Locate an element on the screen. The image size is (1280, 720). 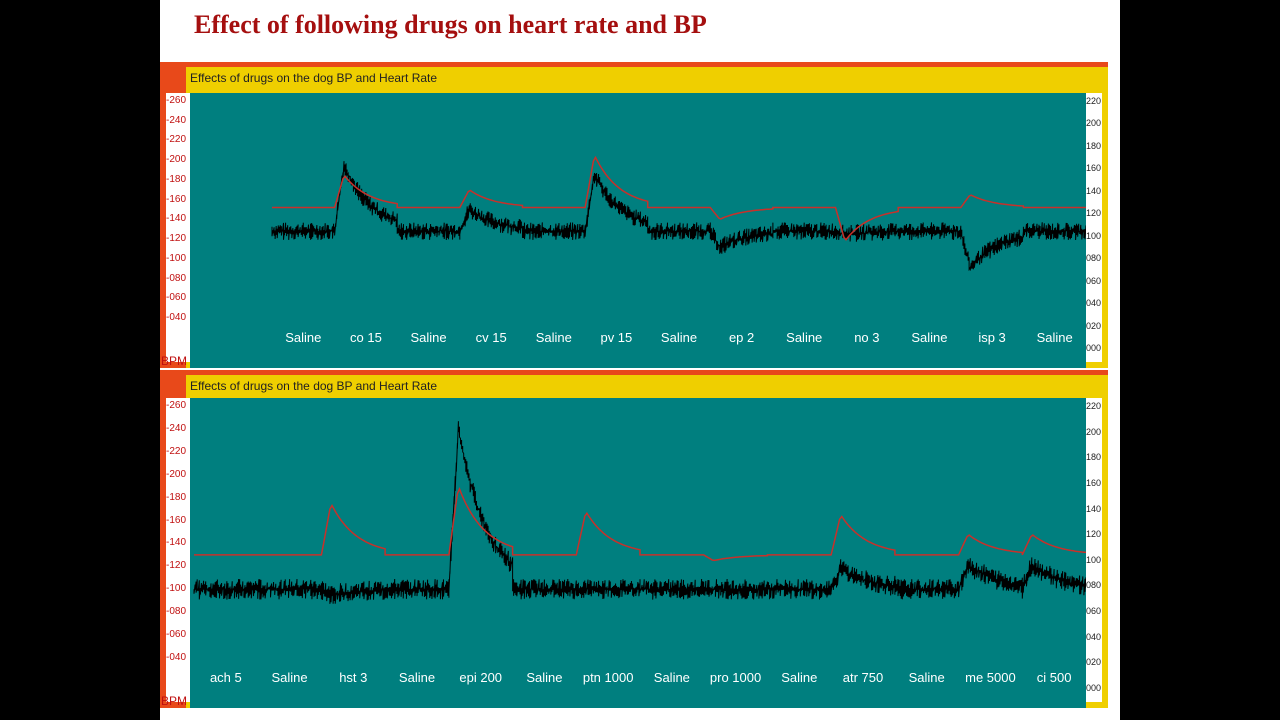
drug-segment-label: isp 3 is located at coordinates (992, 337).